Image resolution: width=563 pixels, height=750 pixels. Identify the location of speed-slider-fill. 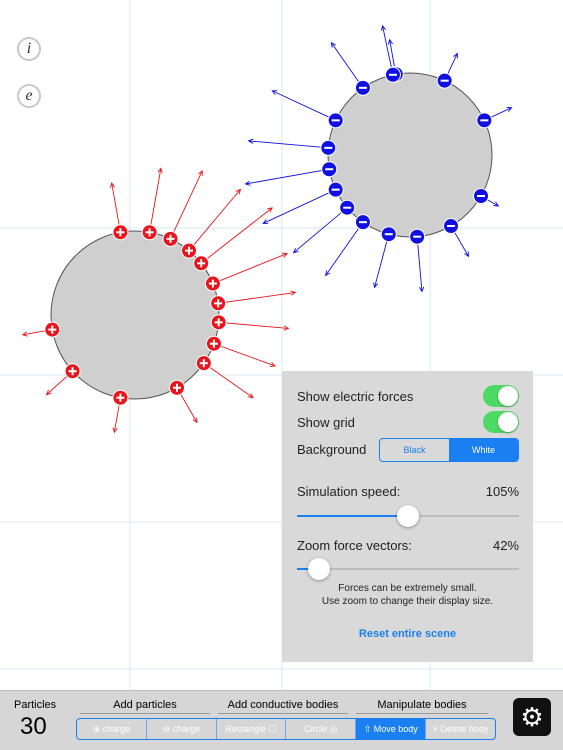
(352, 516).